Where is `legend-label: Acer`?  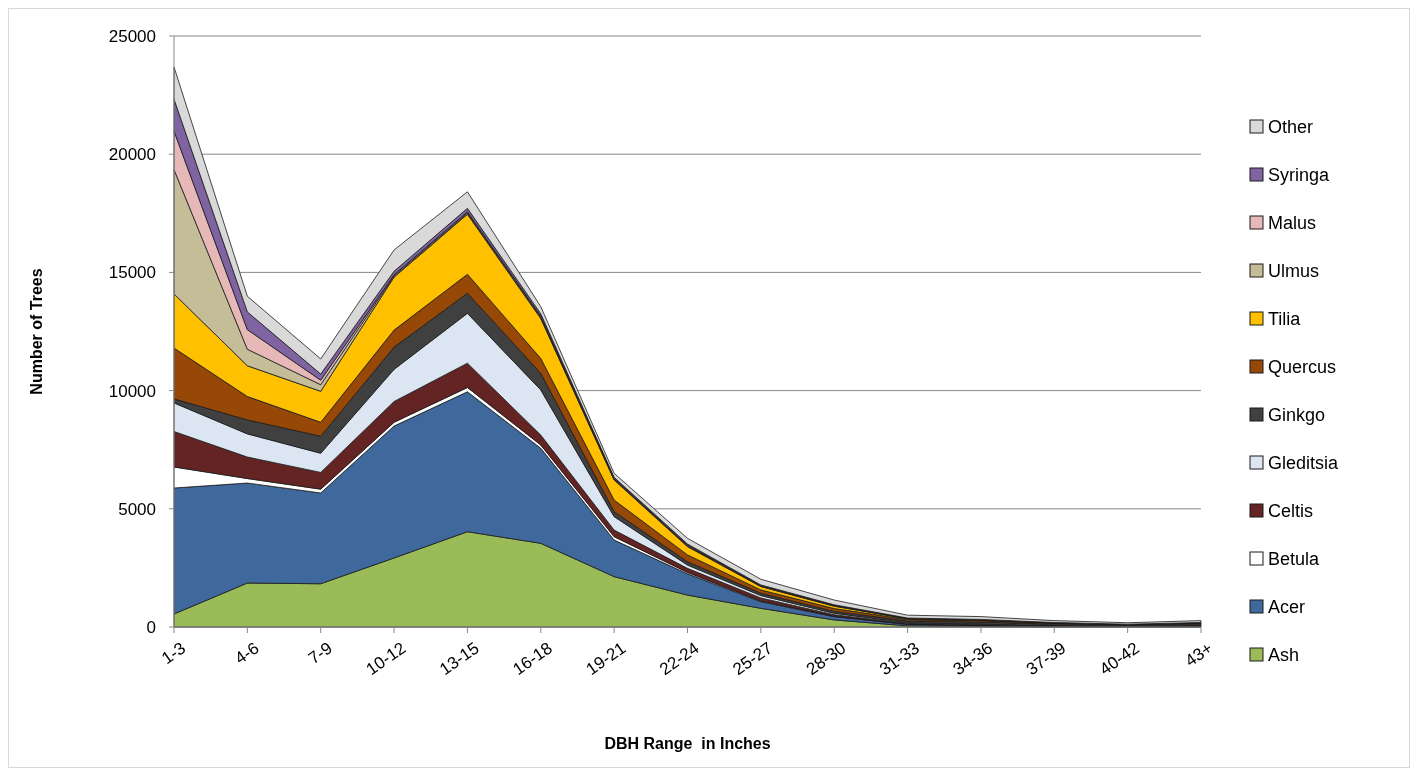 legend-label: Acer is located at coordinates (1287, 606).